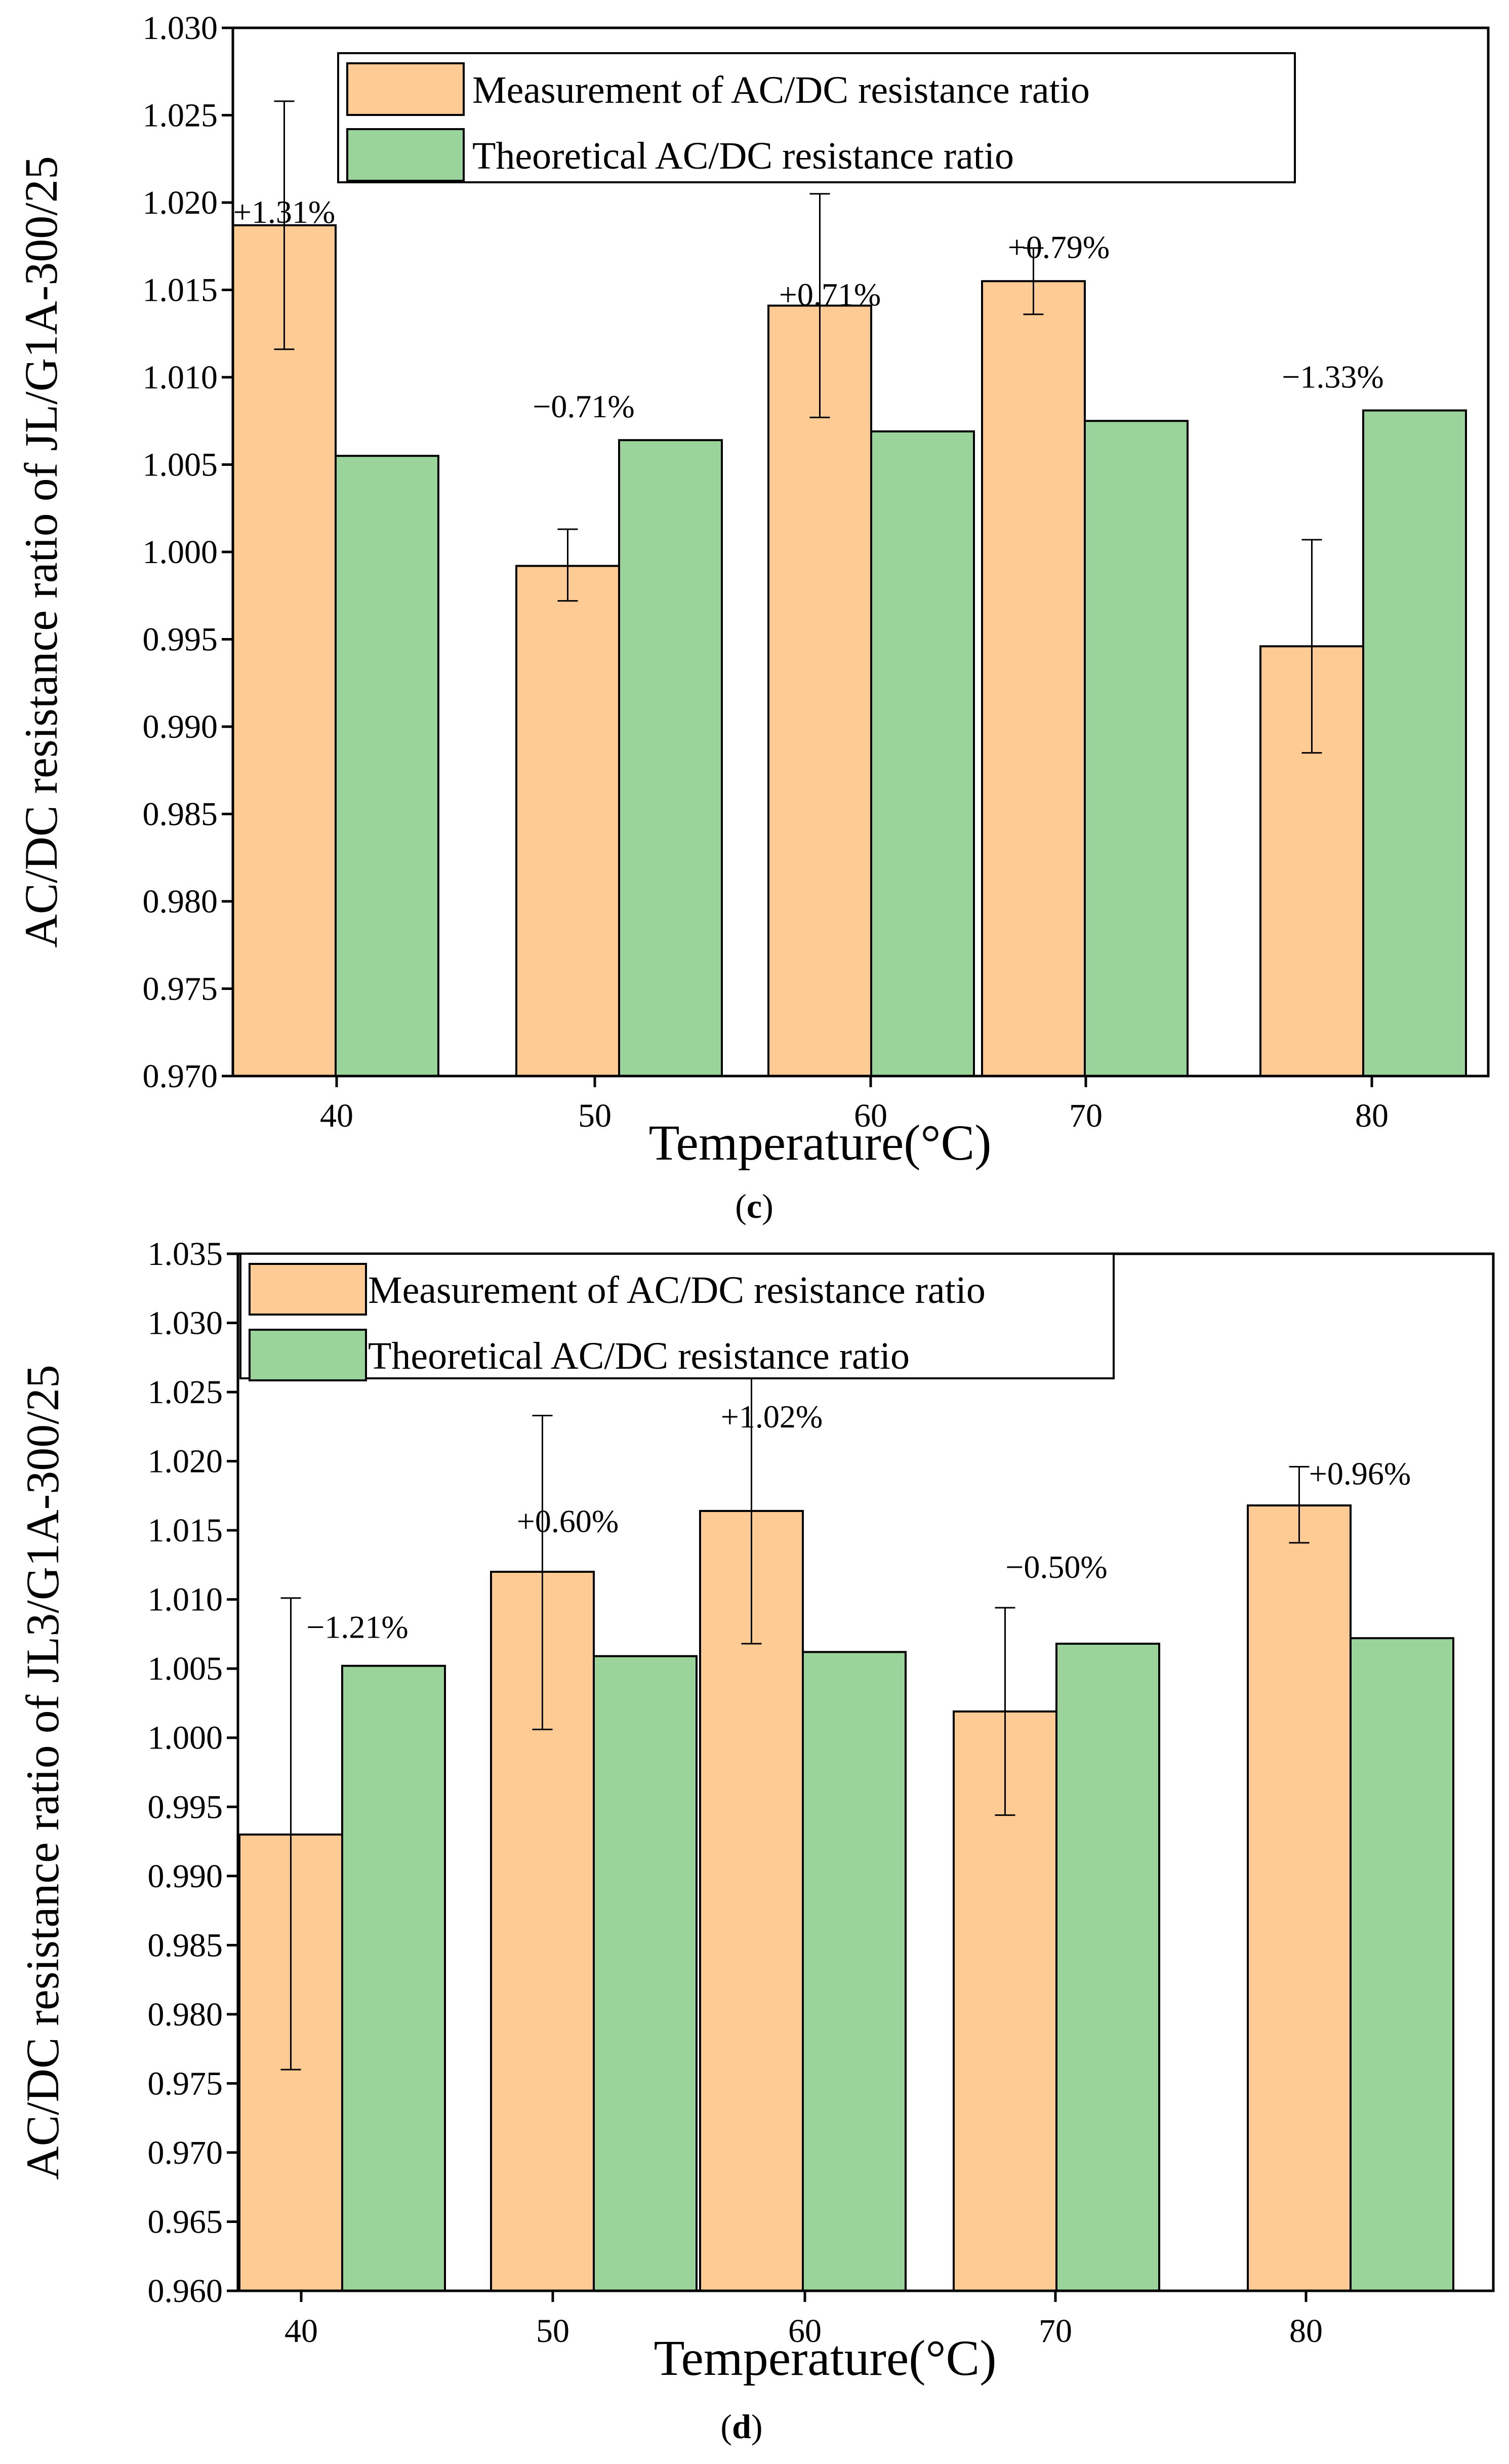 The image size is (1509, 2464). I want to click on y-tick-label: 1.035, so click(186, 1255).